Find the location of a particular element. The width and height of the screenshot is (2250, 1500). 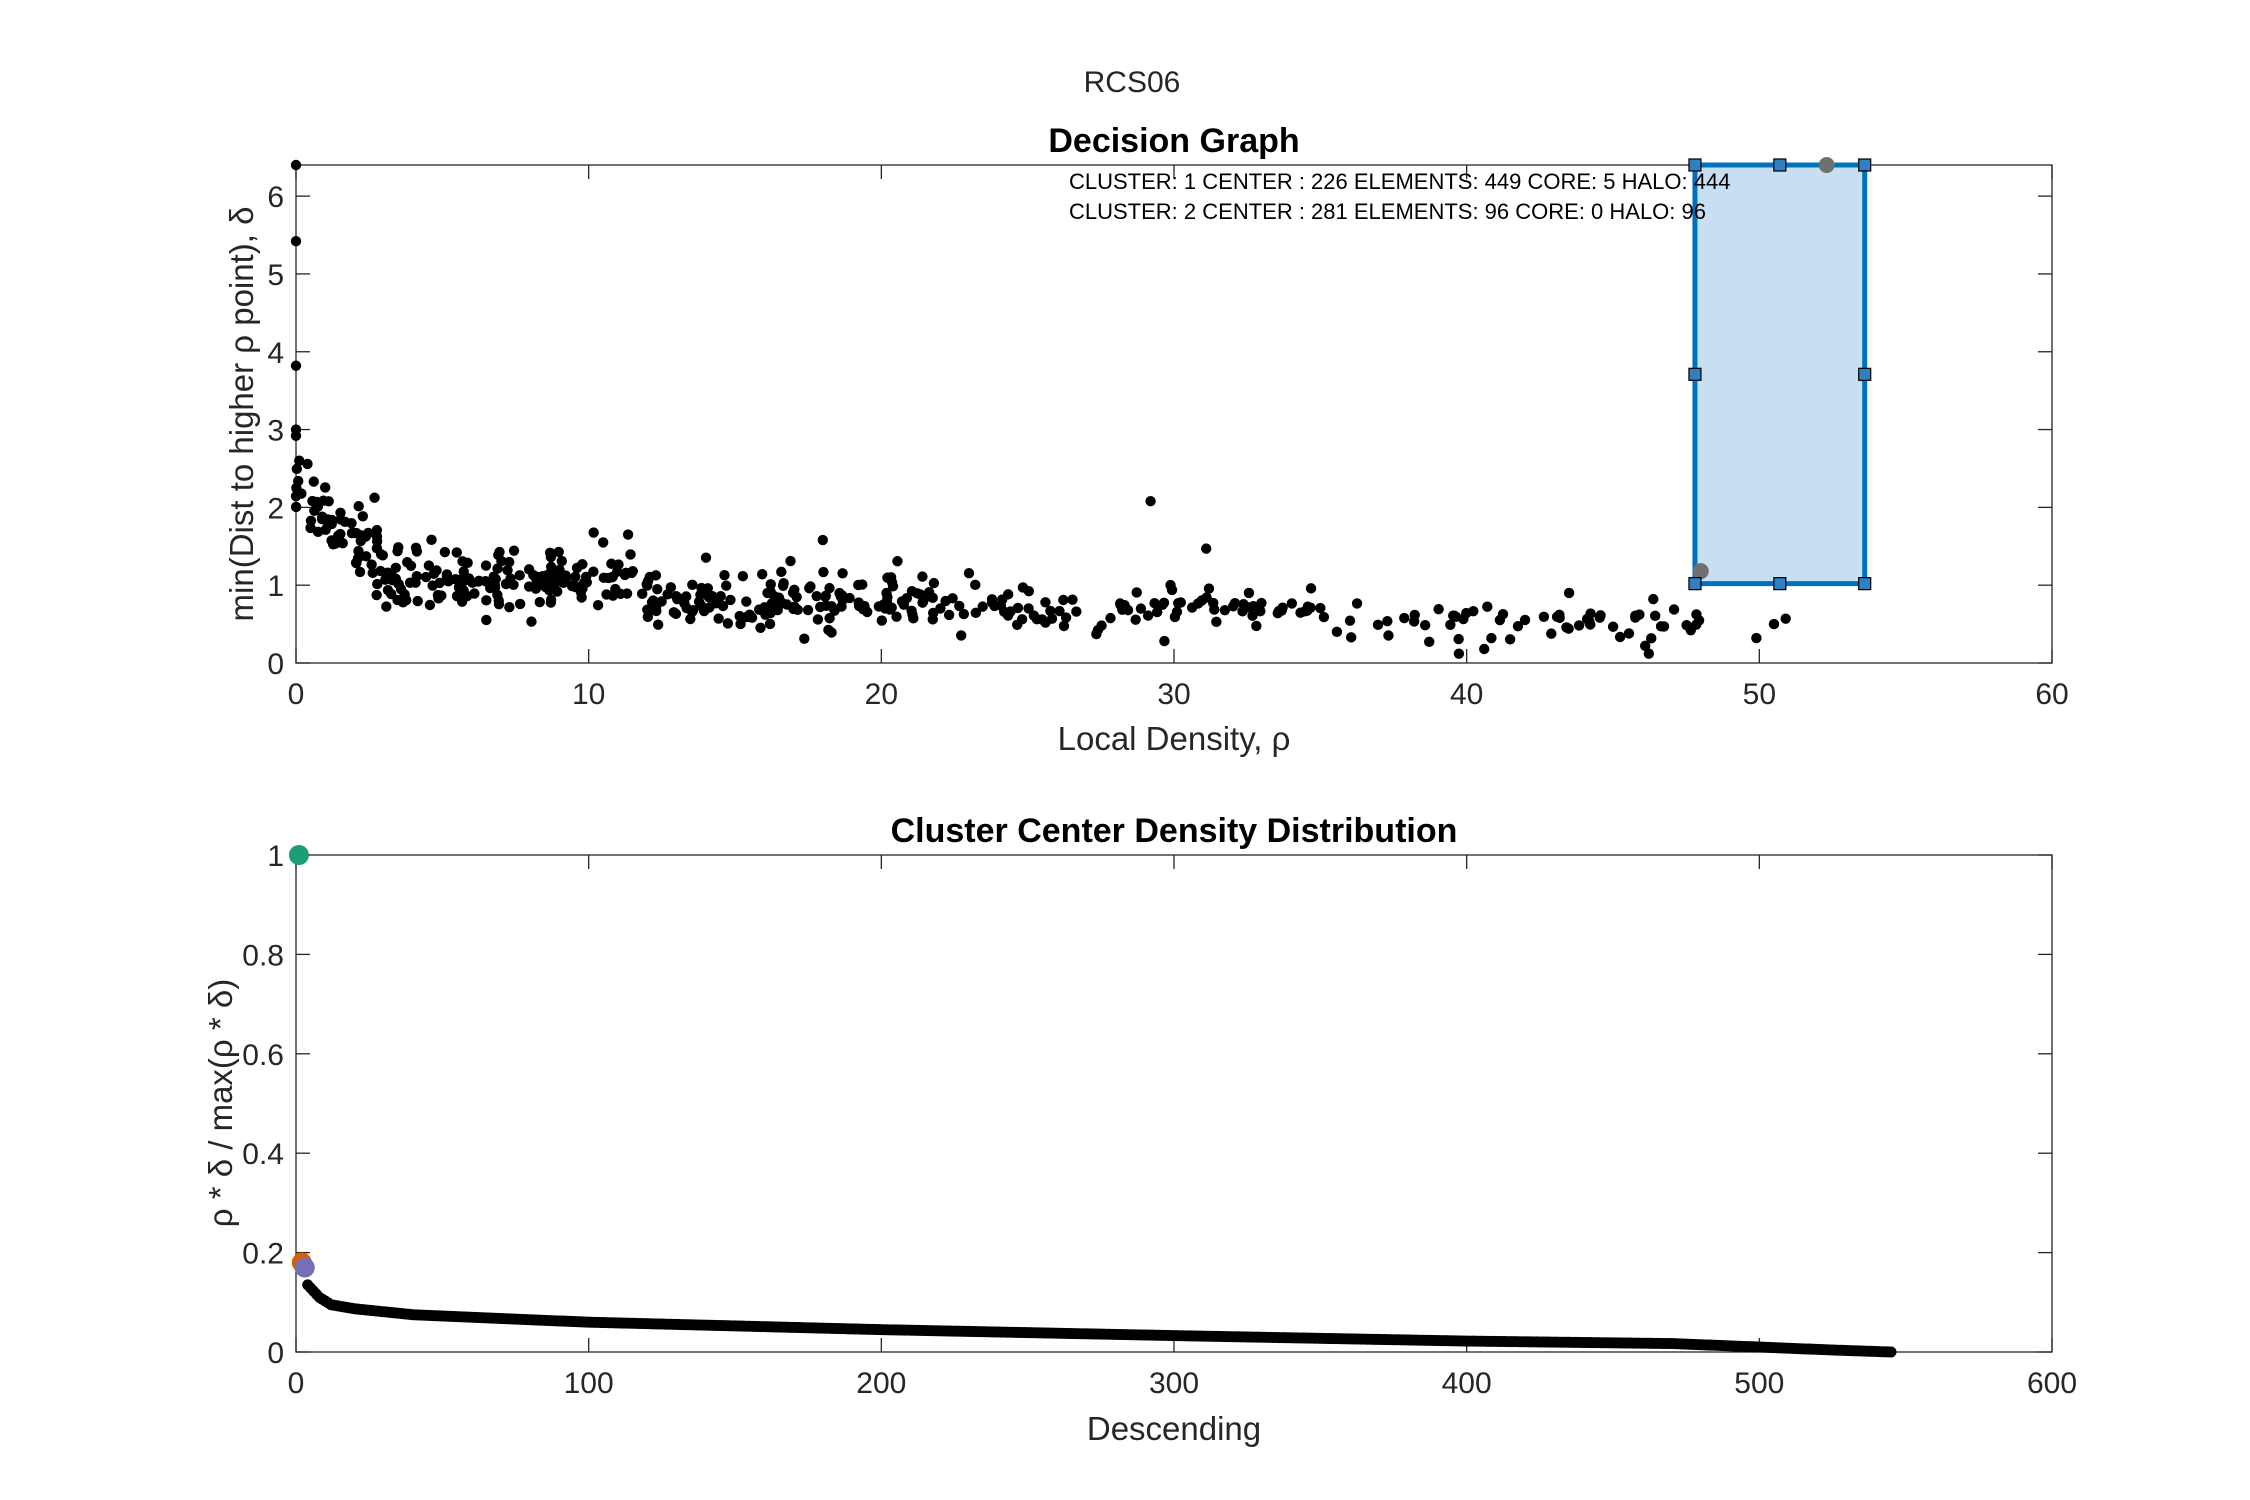

decision-graph-xlabel: Local Density, ρ is located at coordinates (1174, 738).